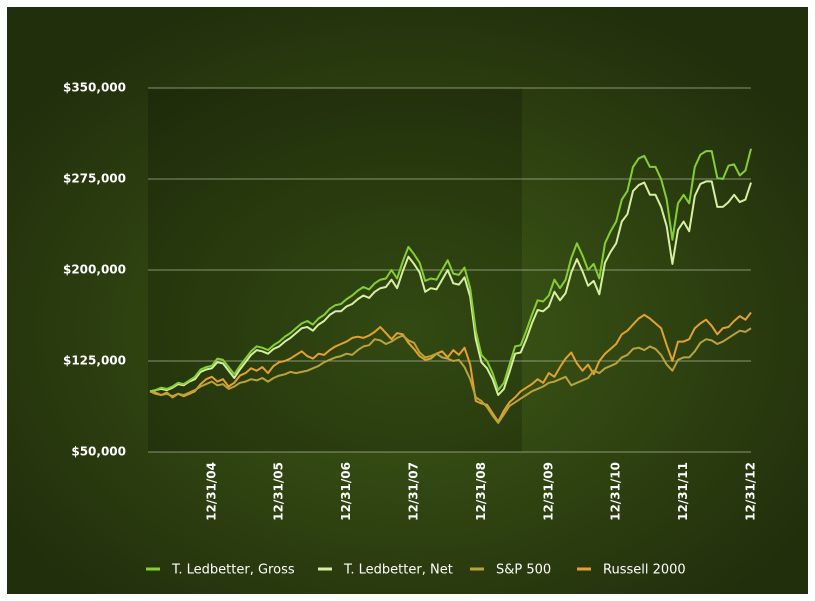 The image size is (815, 601). What do you see at coordinates (94, 270) in the screenshot?
I see `y-tick-label: $200,000` at bounding box center [94, 270].